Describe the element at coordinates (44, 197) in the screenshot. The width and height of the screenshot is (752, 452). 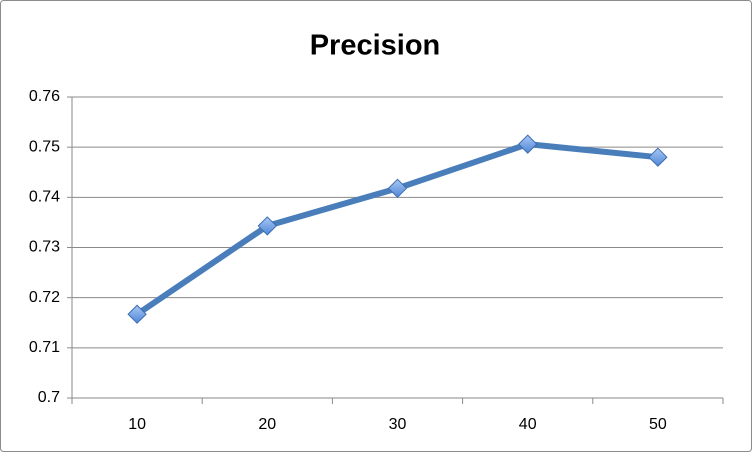
I see `y-tick-label: 0.74` at that location.